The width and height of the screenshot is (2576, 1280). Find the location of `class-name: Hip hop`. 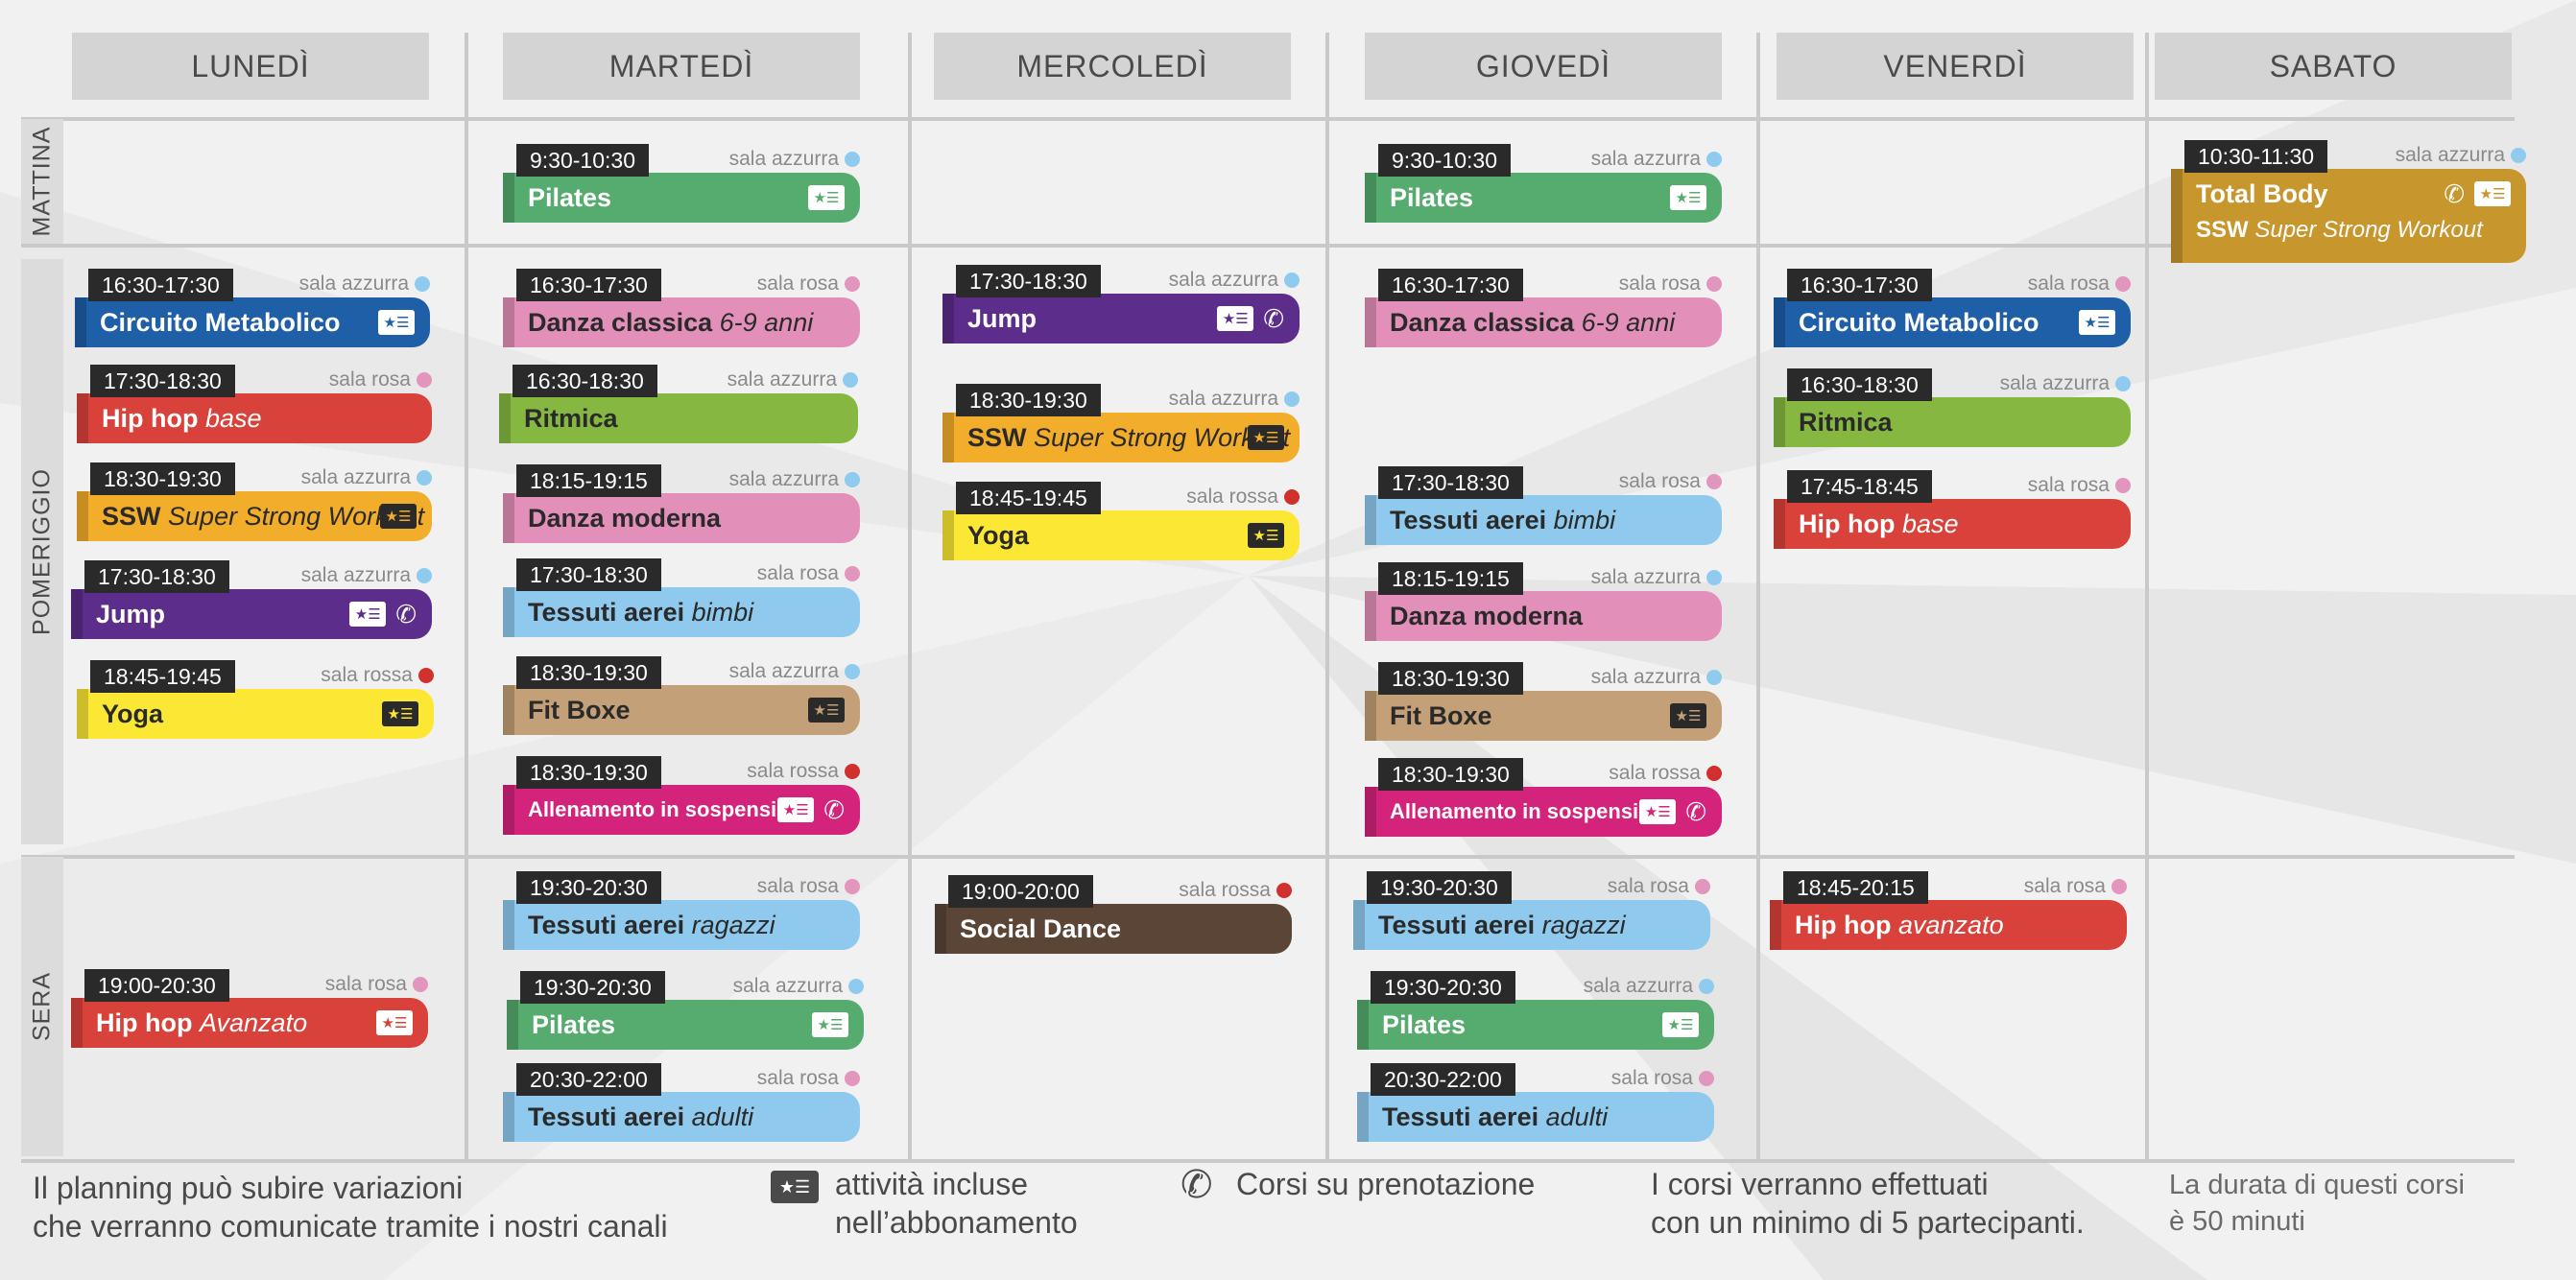

class-name: Hip hop is located at coordinates (144, 1022).